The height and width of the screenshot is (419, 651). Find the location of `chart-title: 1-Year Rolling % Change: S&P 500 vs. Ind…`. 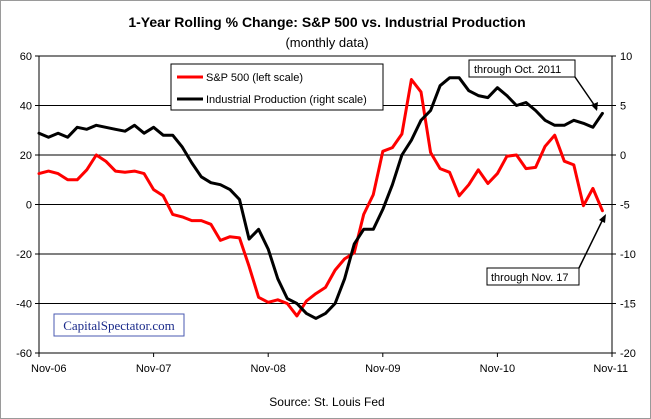

chart-title: 1-Year Rolling % Change: S&P 500 vs. Ind… is located at coordinates (326, 22).